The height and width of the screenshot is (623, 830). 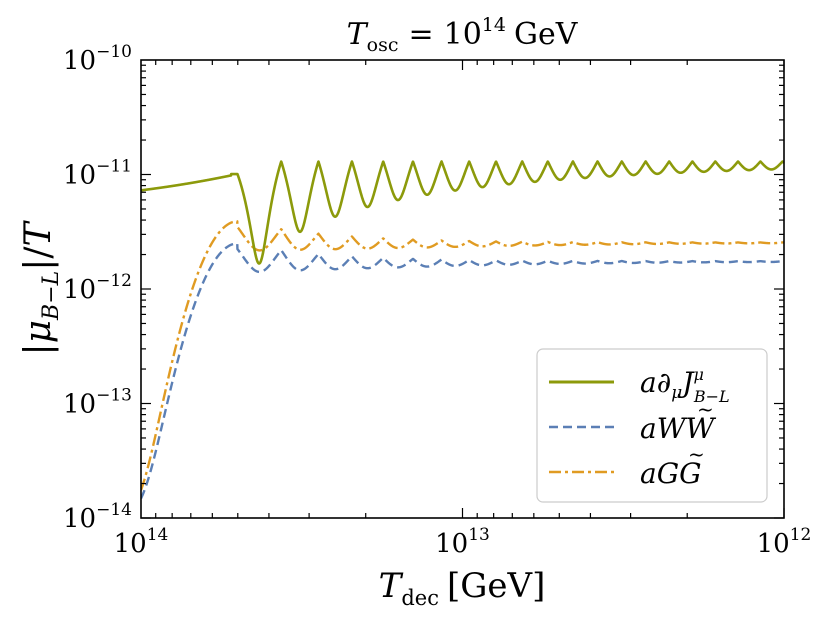 I want to click on xlabel-unit: [GeV], so click(x=496, y=586).